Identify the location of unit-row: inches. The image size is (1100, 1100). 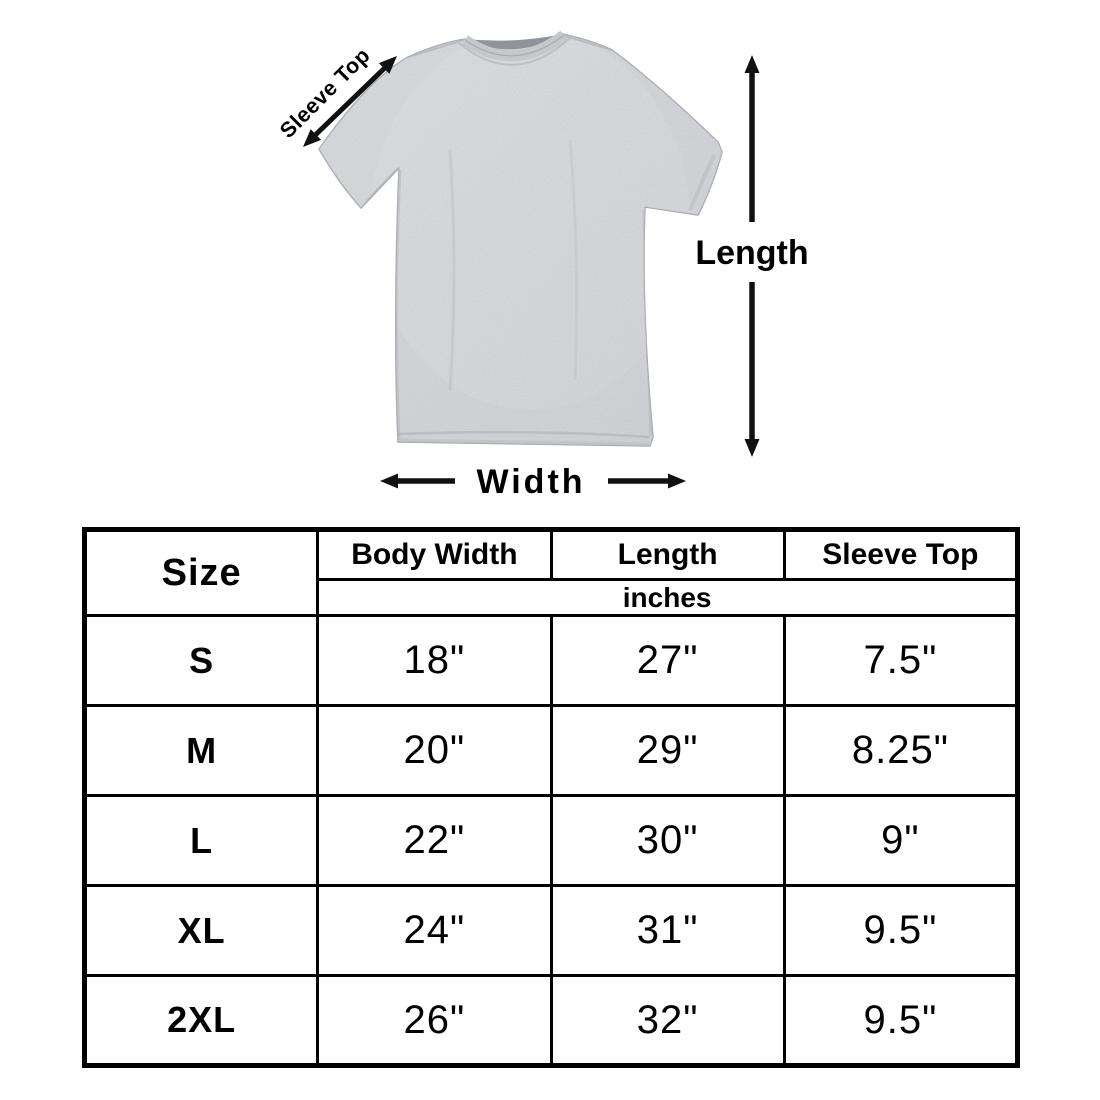
(552, 597).